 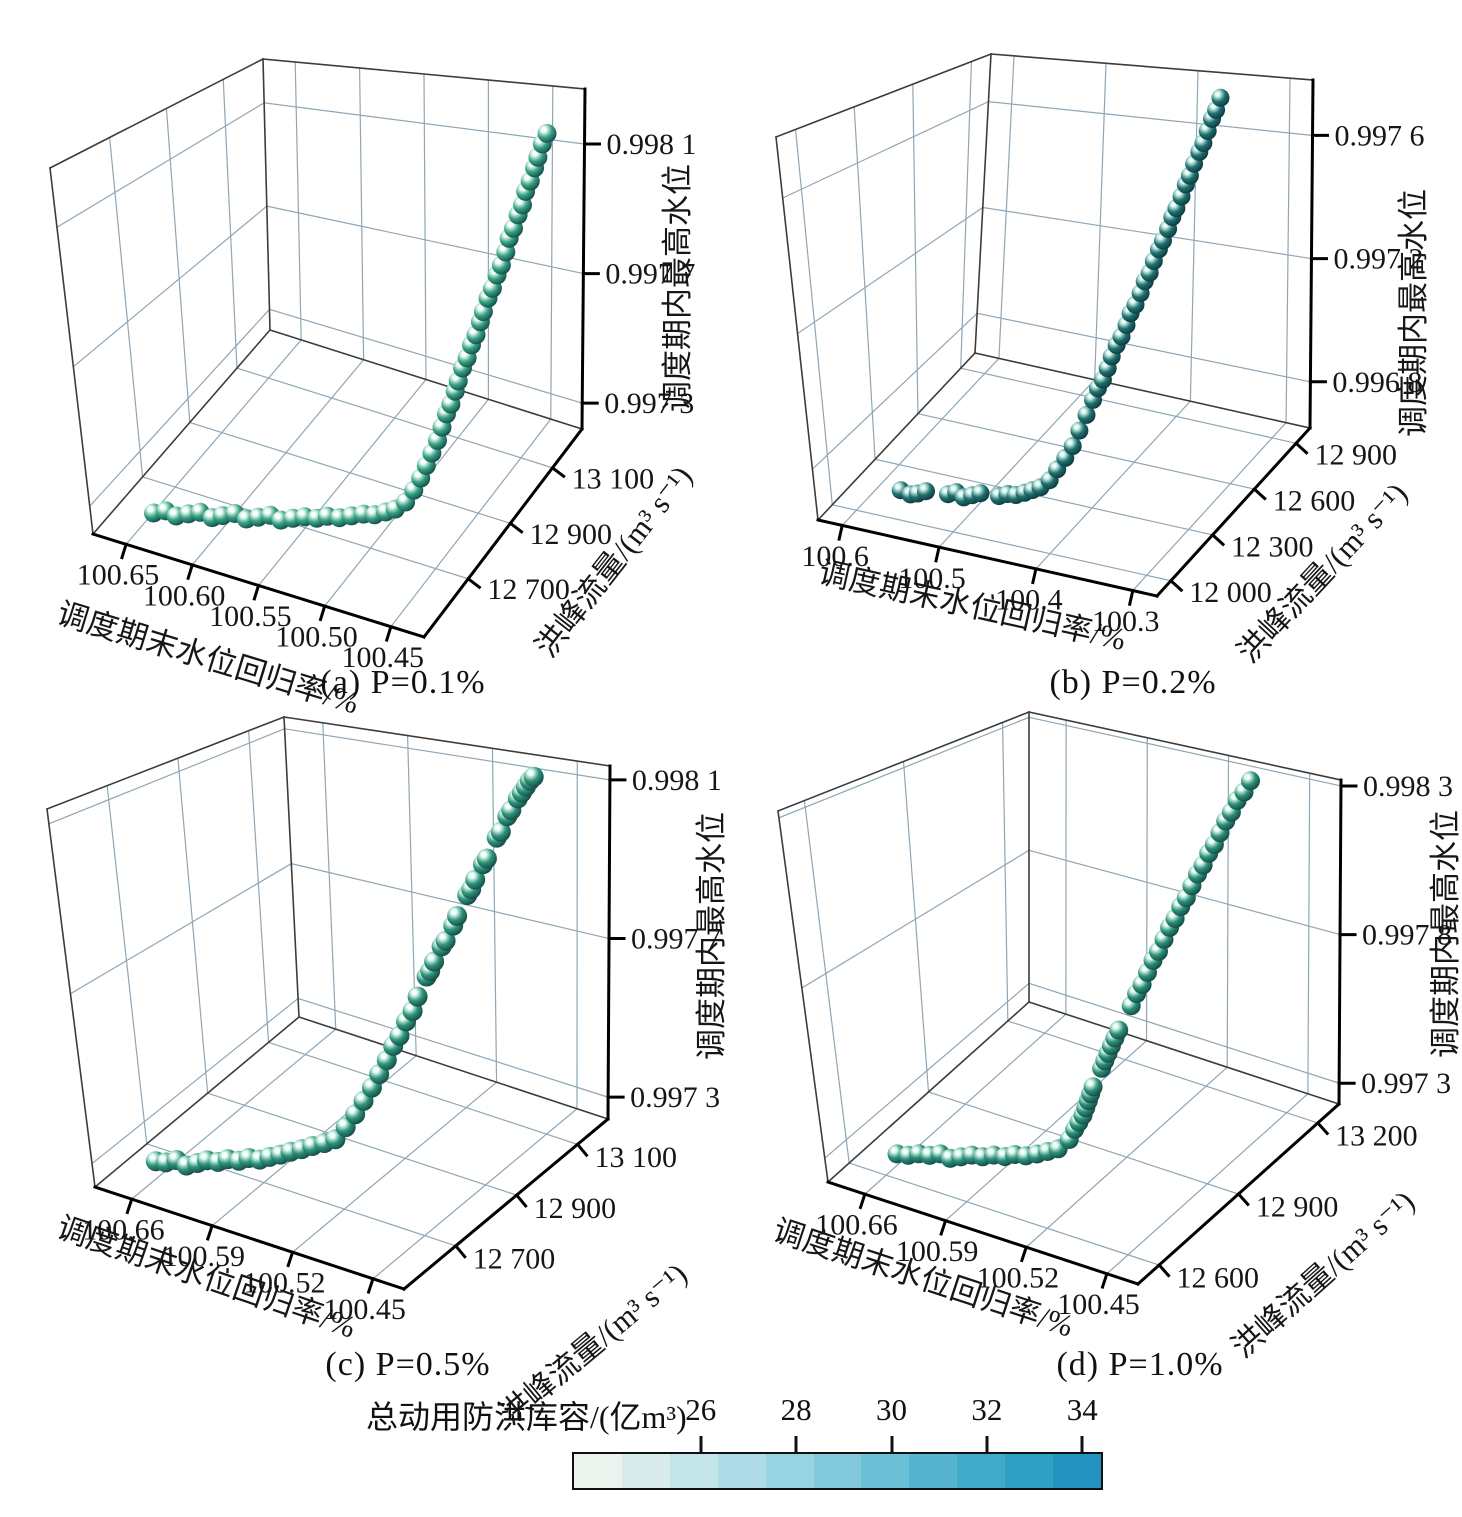 I want to click on caption-panel-c: (c) P=0.5%, so click(x=408, y=1364).